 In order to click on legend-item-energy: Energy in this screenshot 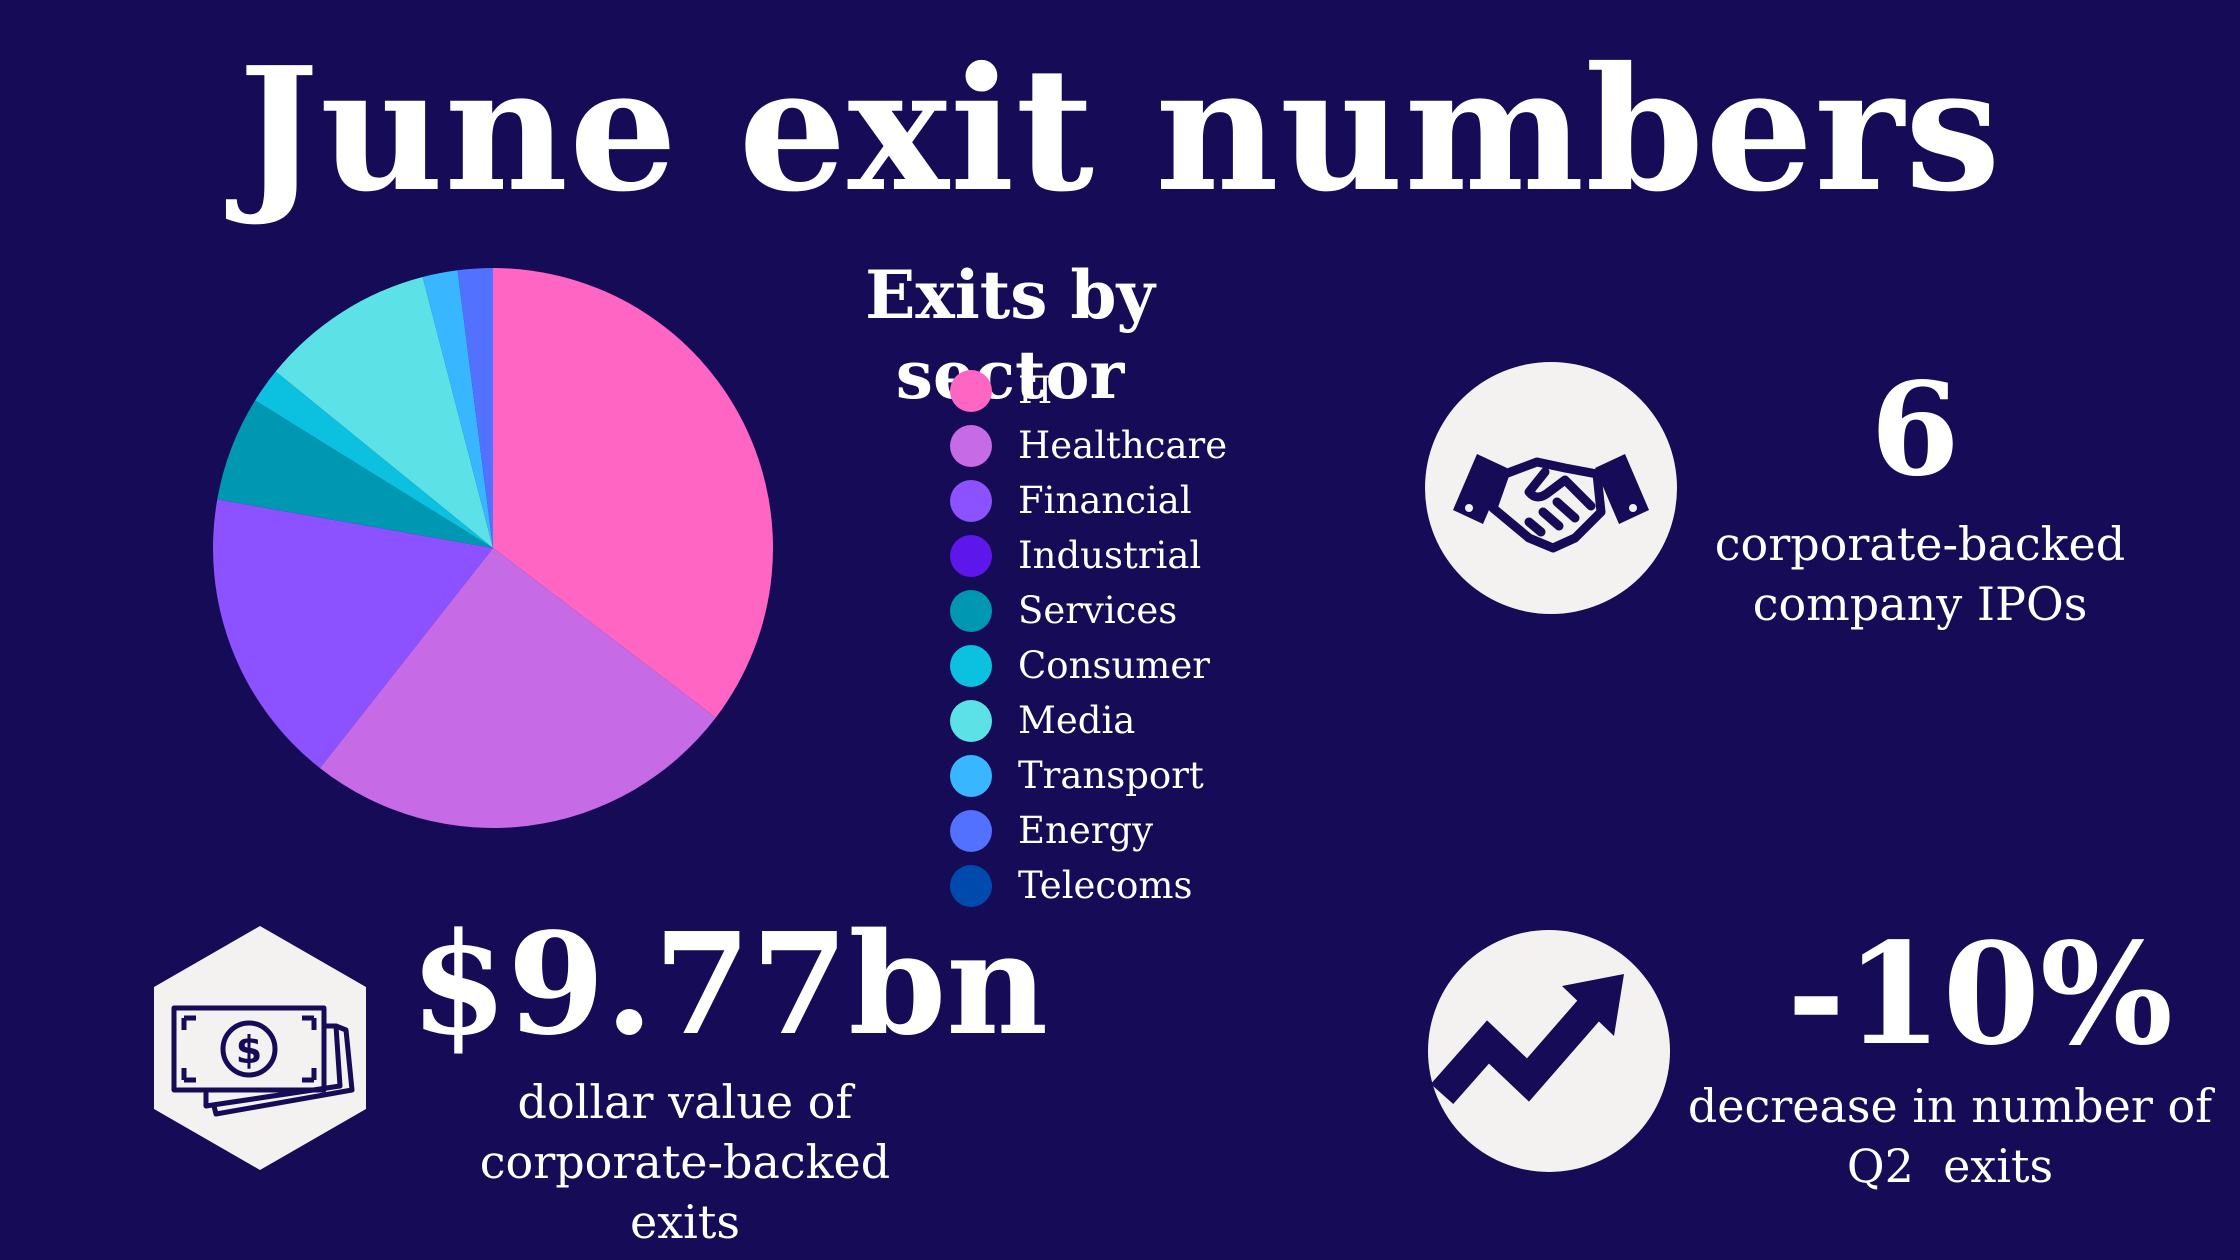, I will do `click(1130, 835)`.